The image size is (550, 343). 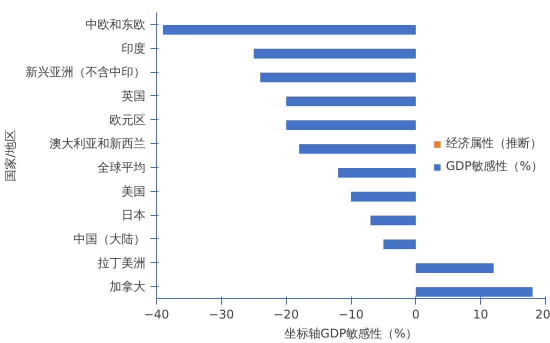 I want to click on y-axis-title: 国家/地区, so click(x=11, y=155).